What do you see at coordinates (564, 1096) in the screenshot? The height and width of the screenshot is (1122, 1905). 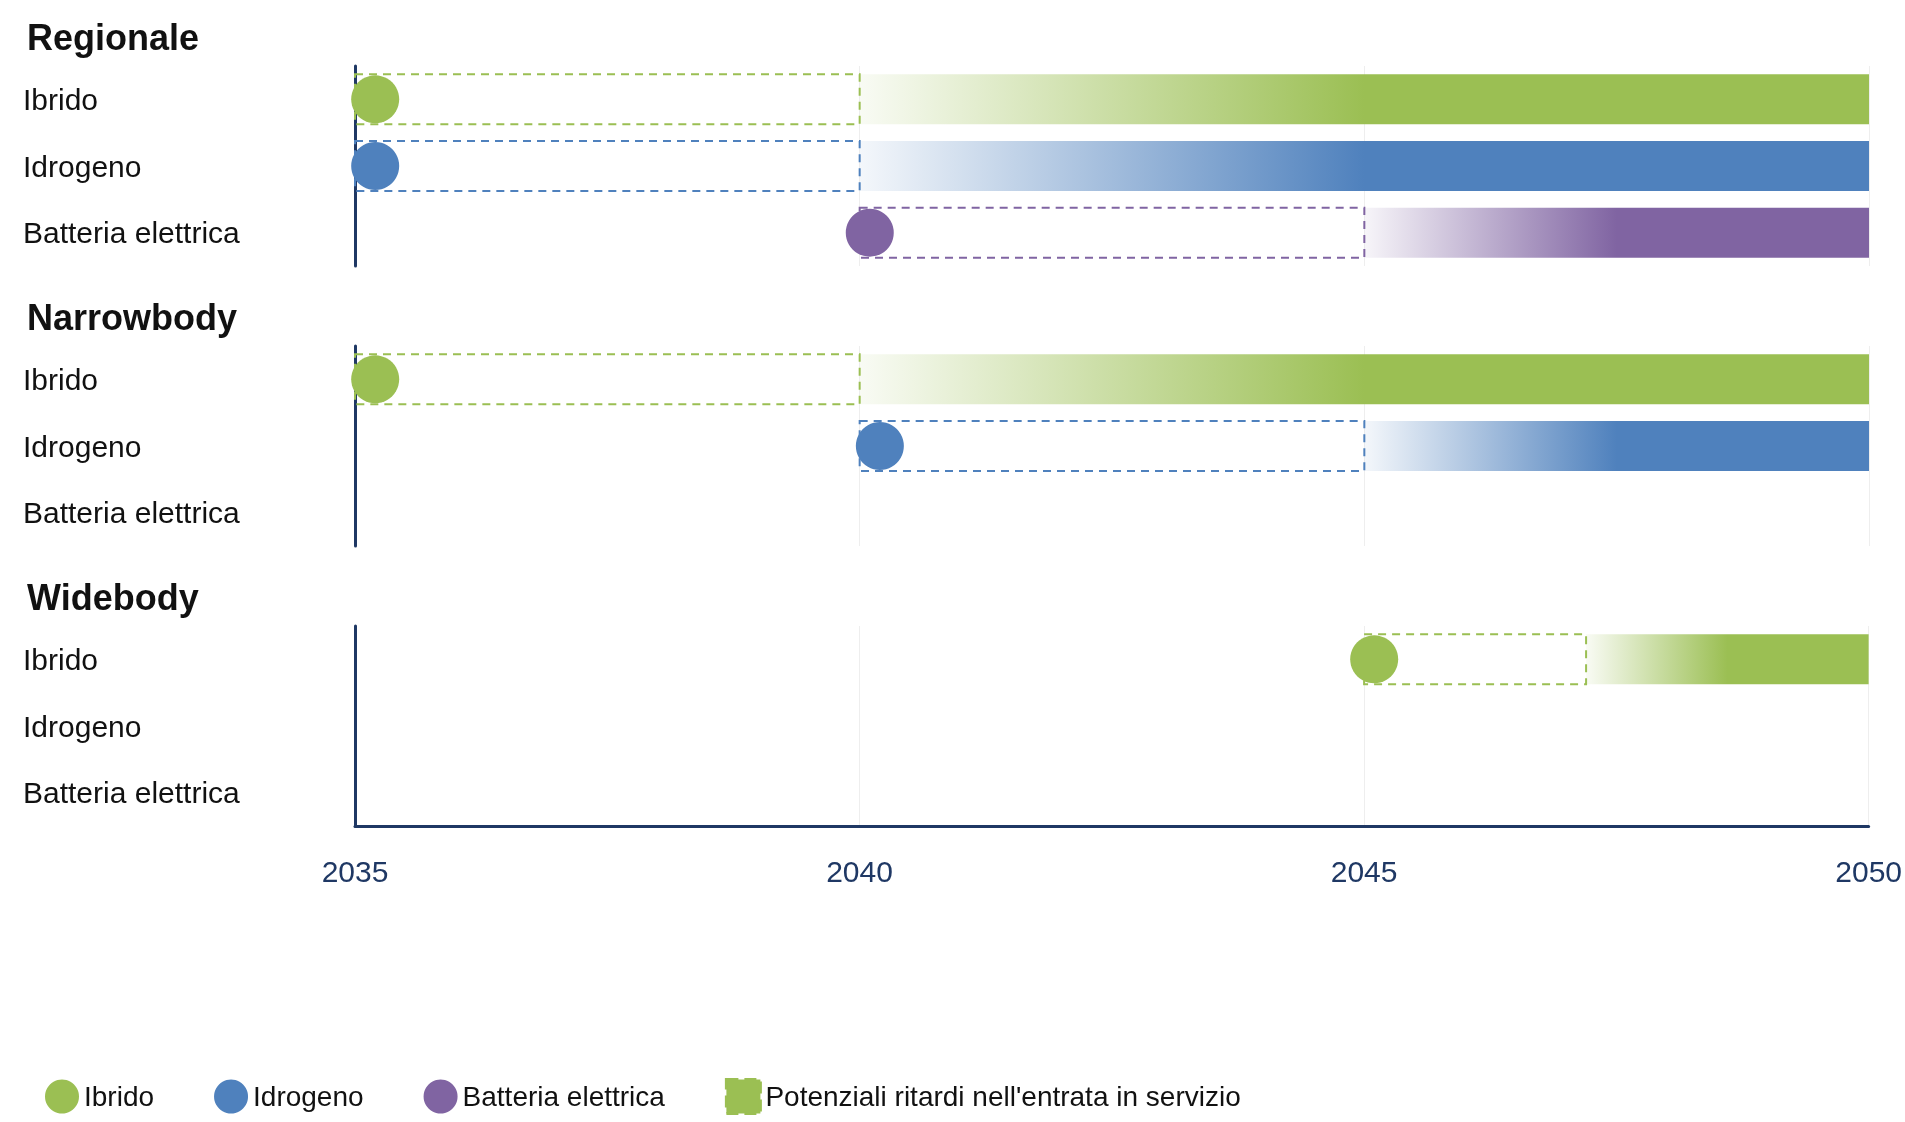 I see `legend-label: Batteria elettrica` at bounding box center [564, 1096].